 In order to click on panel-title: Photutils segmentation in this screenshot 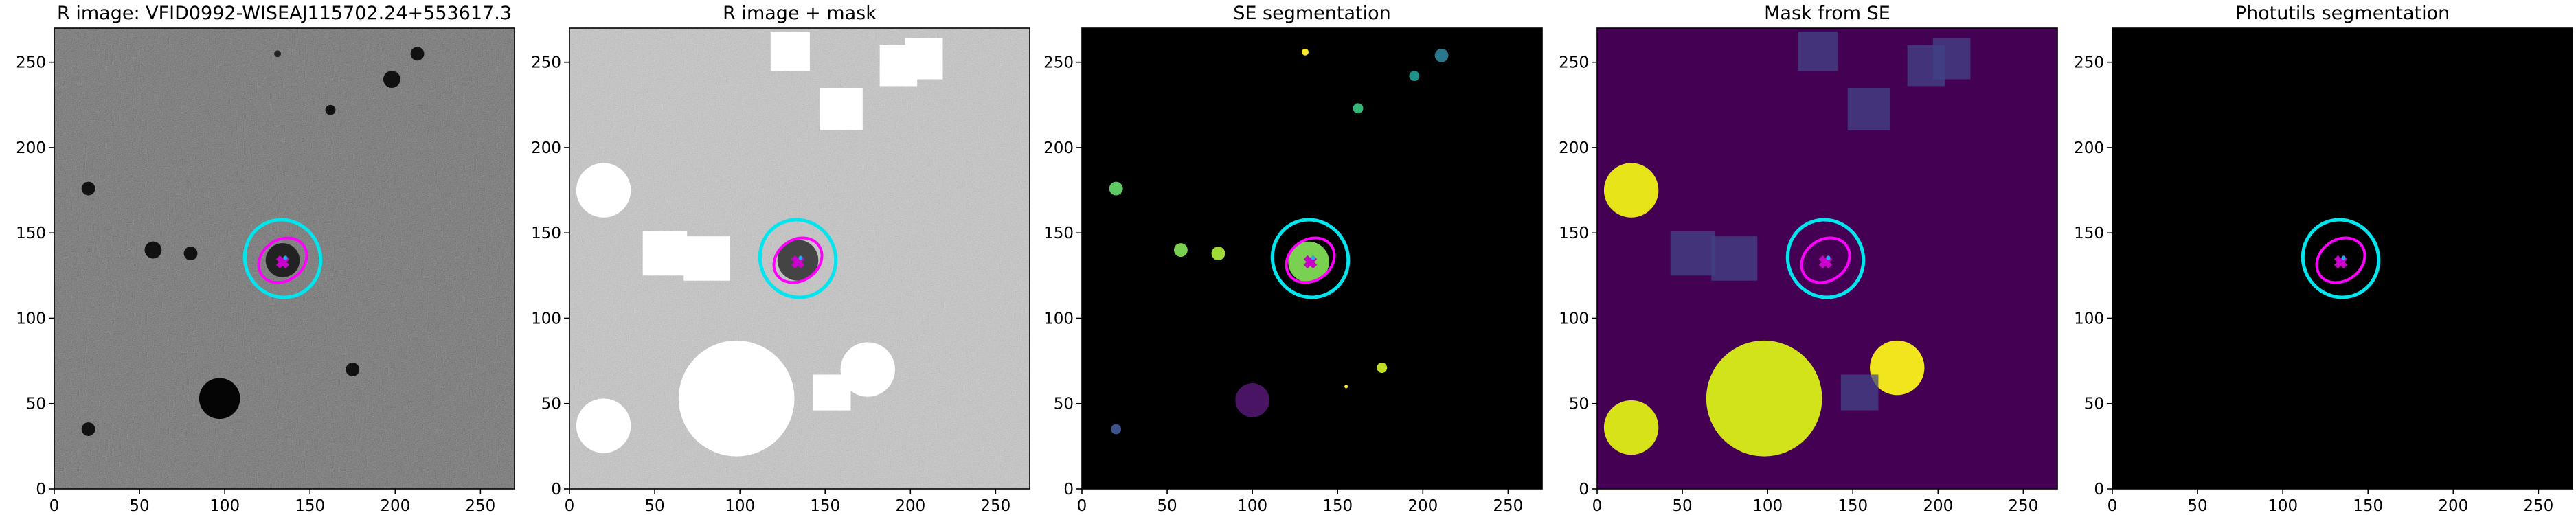, I will do `click(2342, 13)`.